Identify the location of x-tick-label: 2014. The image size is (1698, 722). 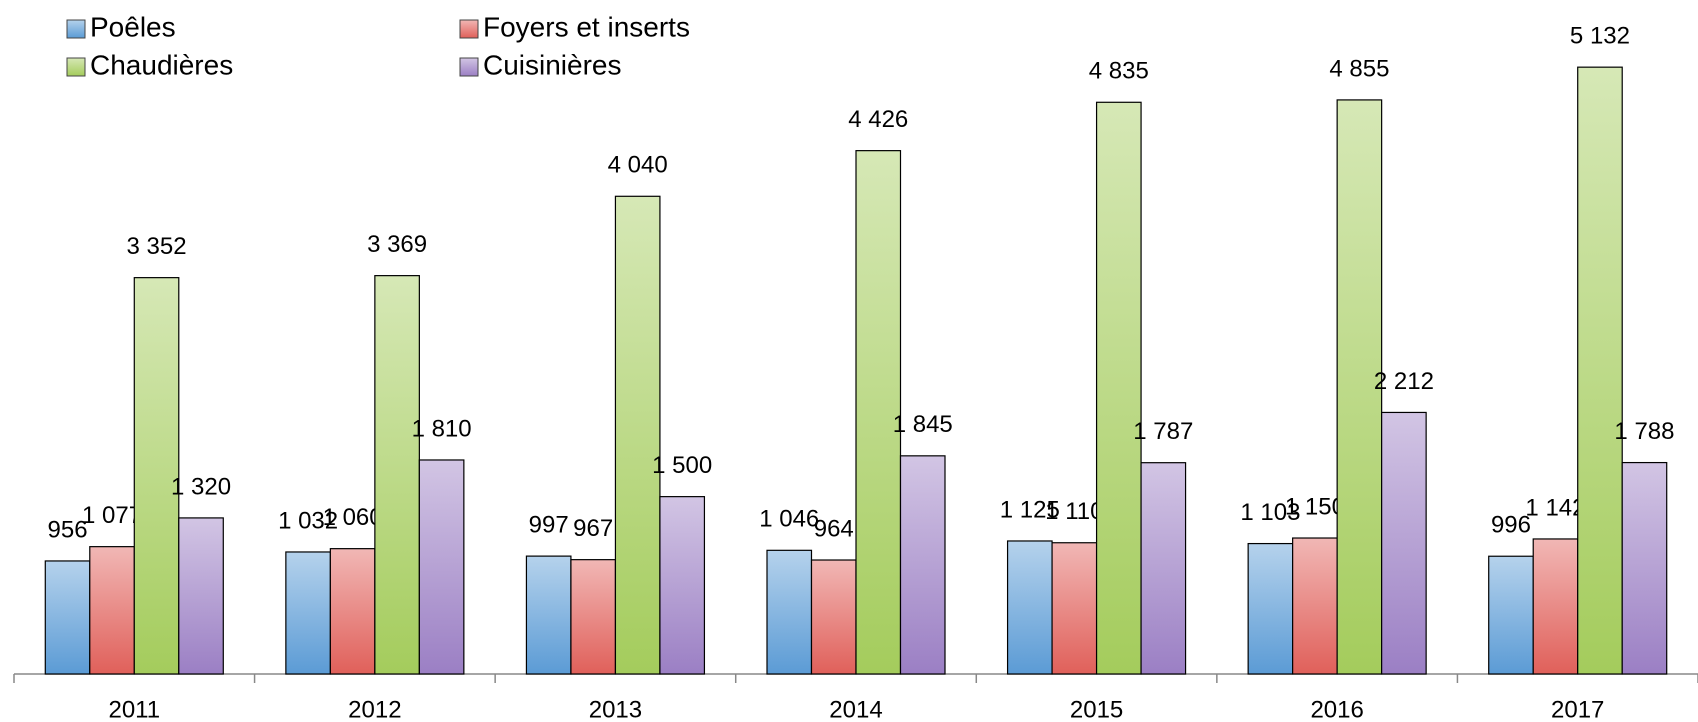
(855, 709).